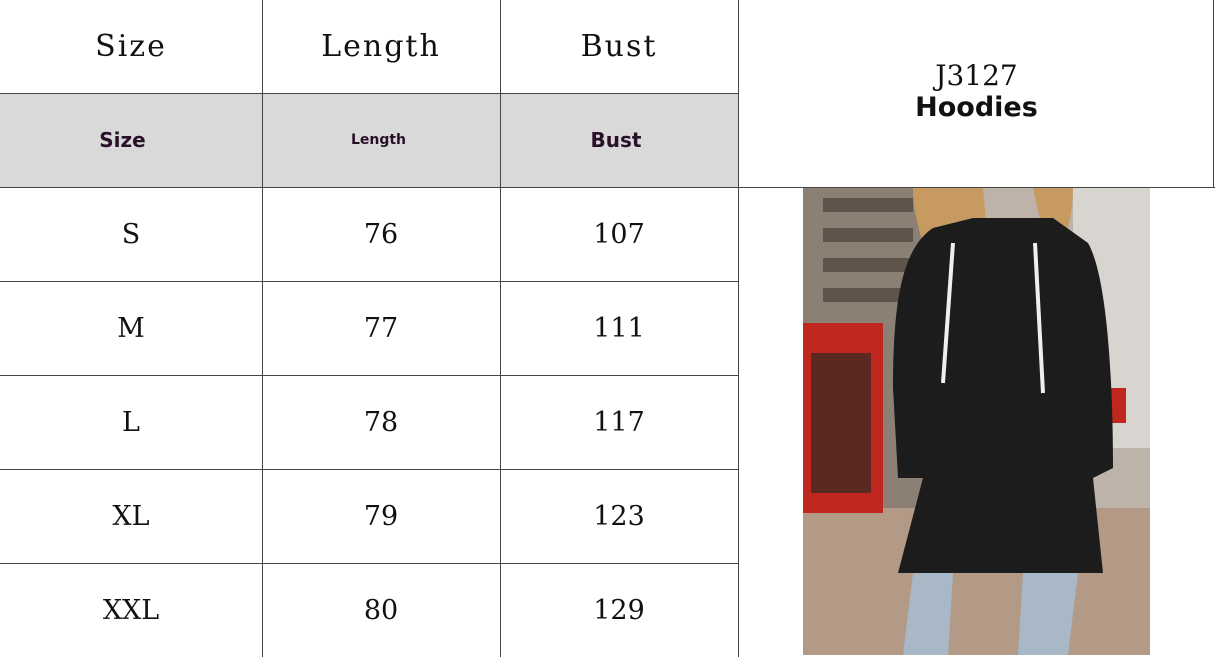  Describe the element at coordinates (619, 234) in the screenshot. I see `cell-bust: 107` at that location.